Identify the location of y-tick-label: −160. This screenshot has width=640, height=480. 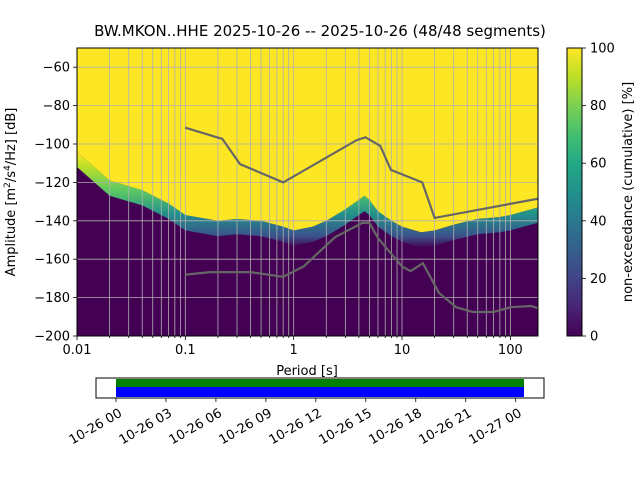
(52, 260).